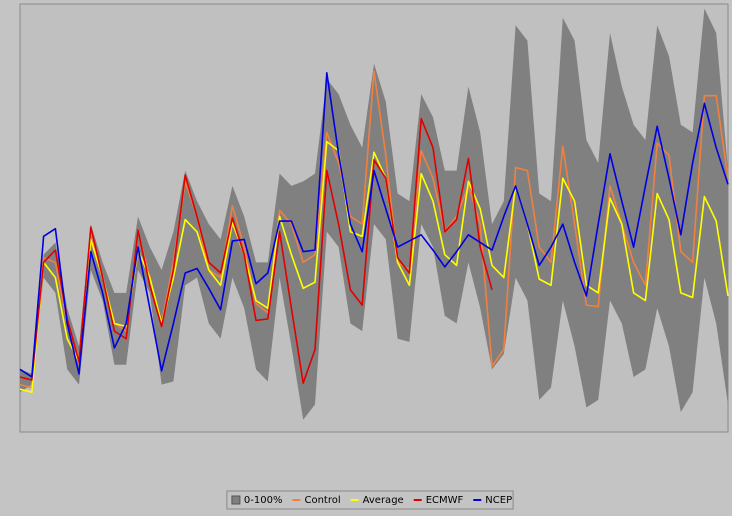  Describe the element at coordinates (383, 500) in the screenshot. I see `legend-label: Average` at that location.